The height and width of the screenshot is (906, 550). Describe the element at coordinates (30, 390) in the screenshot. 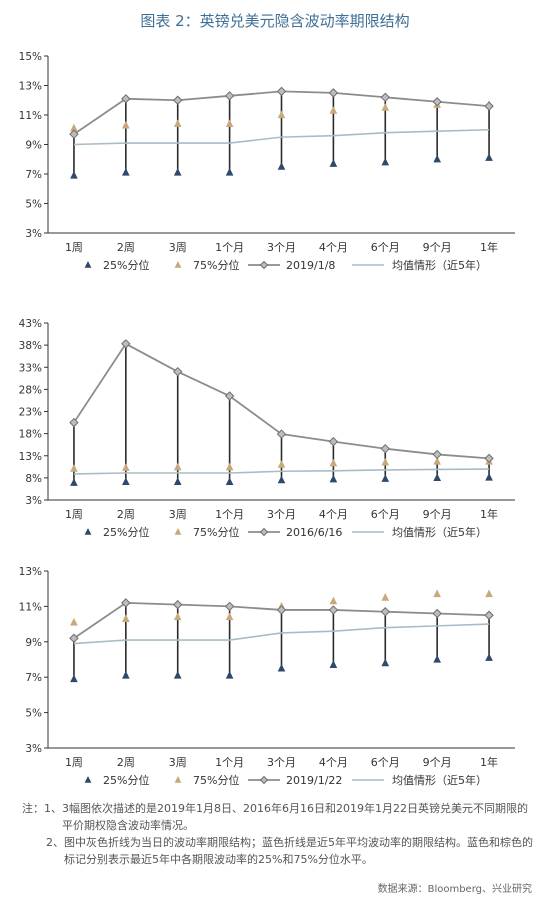

I see `y-tick-label: 28%` at that location.